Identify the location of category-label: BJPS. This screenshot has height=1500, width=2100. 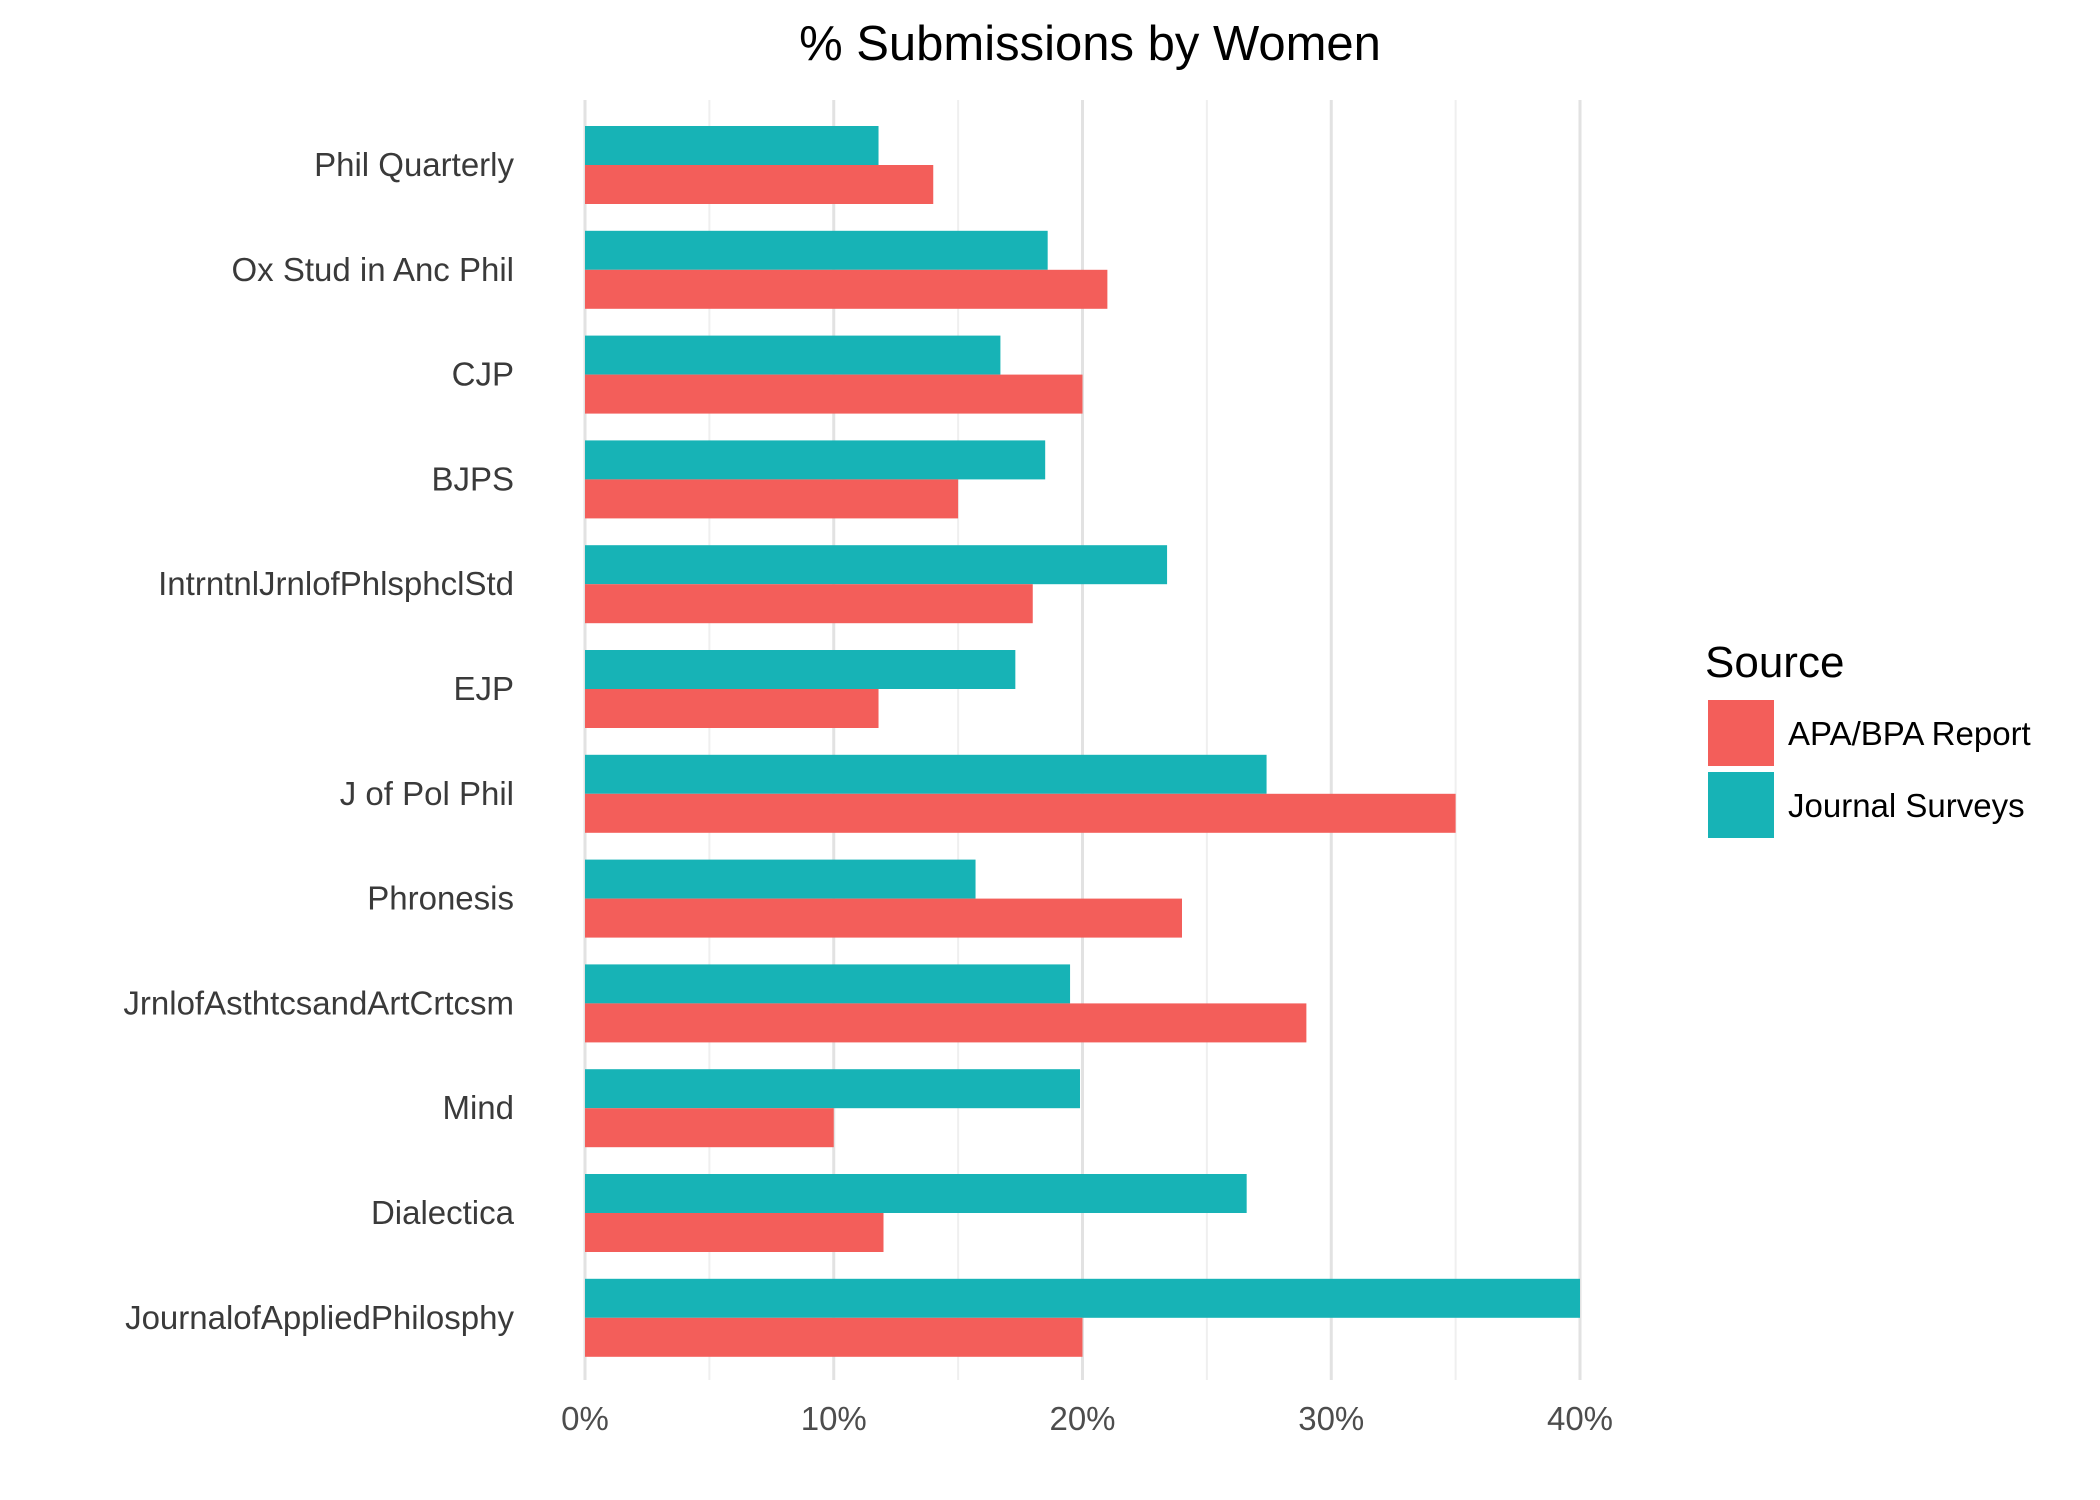
(472, 478).